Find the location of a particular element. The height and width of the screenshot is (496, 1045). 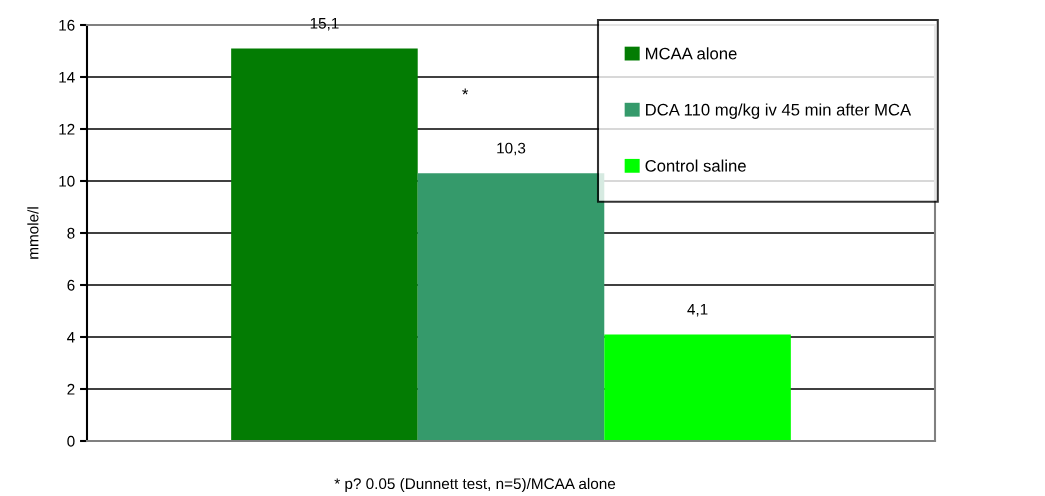

data-label: 4,1 is located at coordinates (697, 310).